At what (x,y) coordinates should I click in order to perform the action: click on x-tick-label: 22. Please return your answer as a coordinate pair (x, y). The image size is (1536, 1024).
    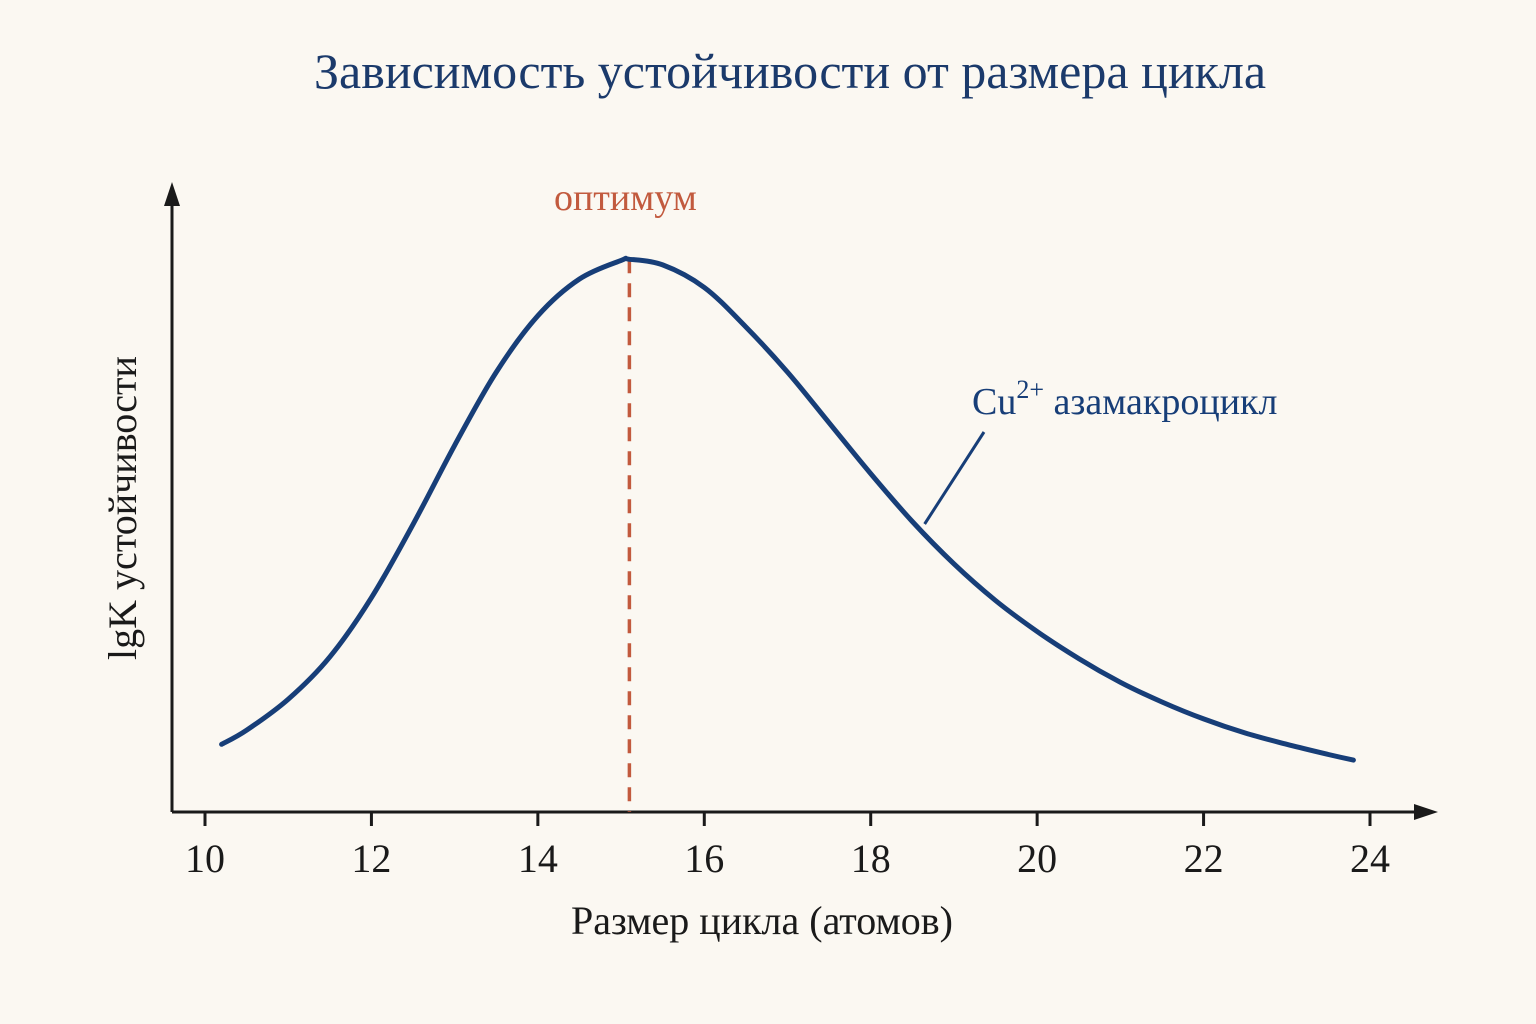
    Looking at the image, I should click on (1204, 858).